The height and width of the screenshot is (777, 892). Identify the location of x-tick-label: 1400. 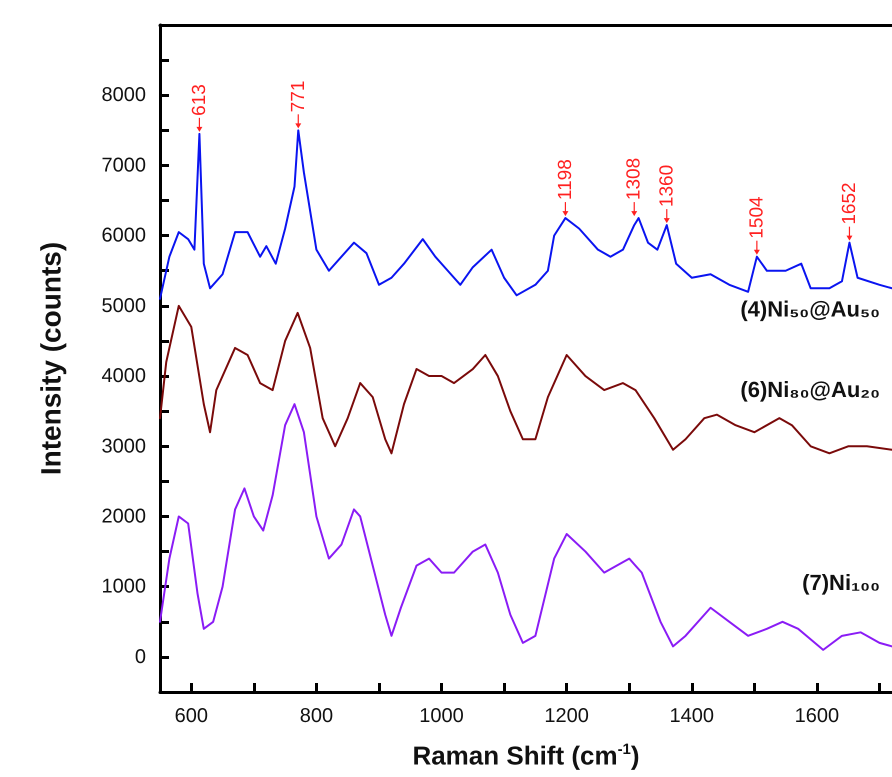
(692, 716).